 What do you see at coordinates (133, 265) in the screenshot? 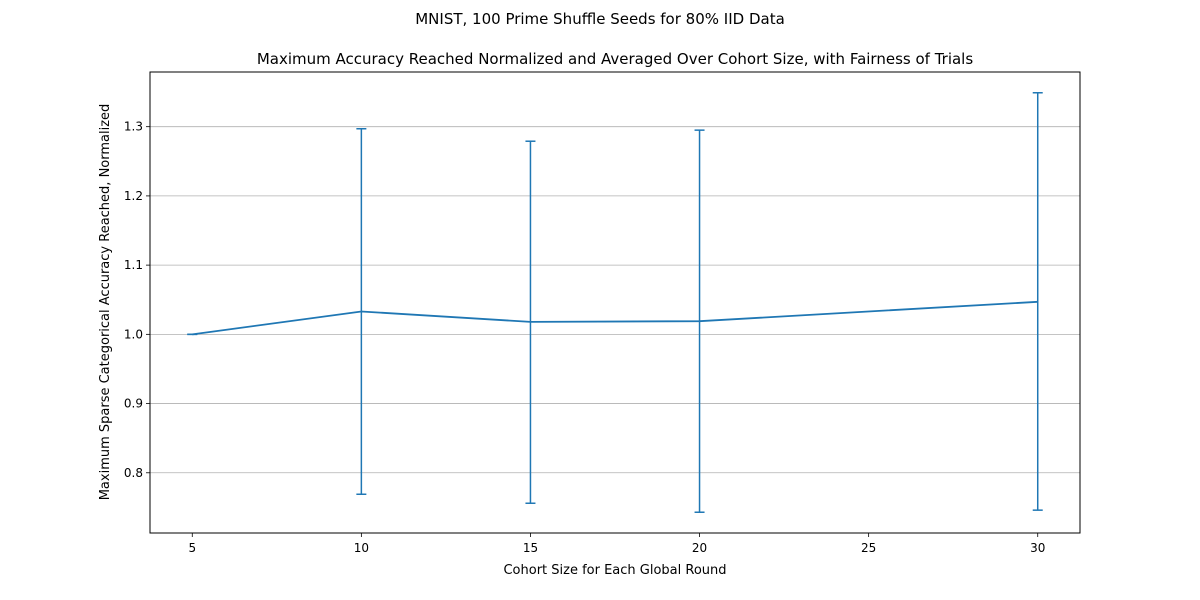
I see `y-tick-label: 1.1` at bounding box center [133, 265].